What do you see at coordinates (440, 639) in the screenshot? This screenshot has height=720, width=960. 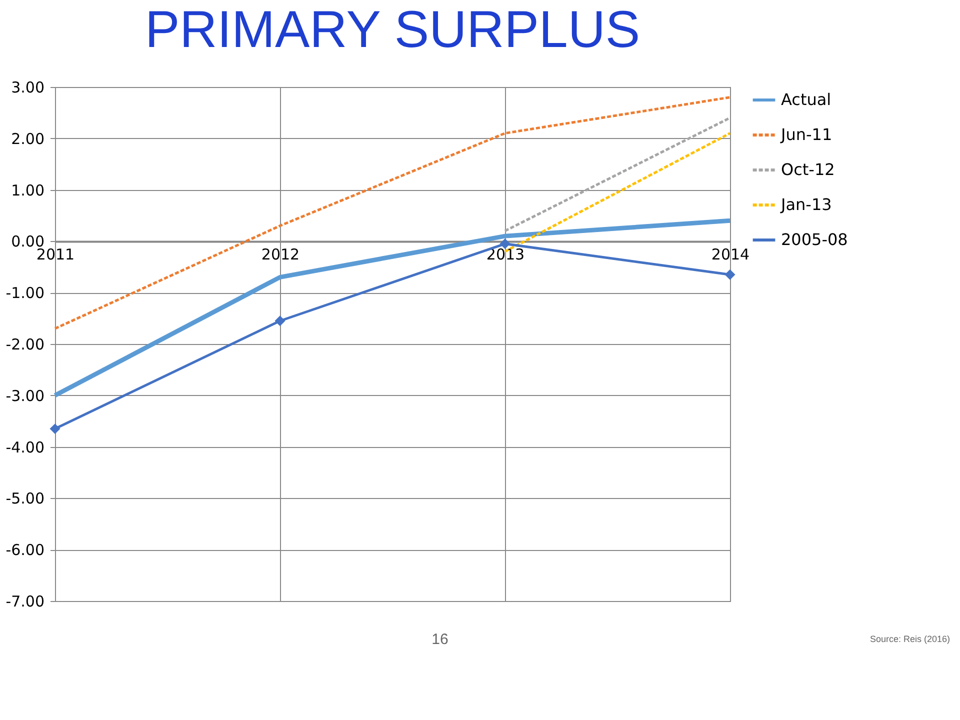 I see `text: 16` at bounding box center [440, 639].